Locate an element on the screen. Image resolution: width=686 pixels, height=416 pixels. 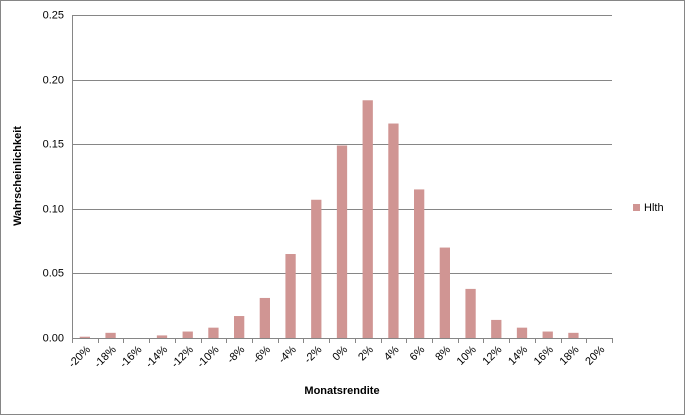
x-axis-title: Monatsrendite is located at coordinates (341, 391).